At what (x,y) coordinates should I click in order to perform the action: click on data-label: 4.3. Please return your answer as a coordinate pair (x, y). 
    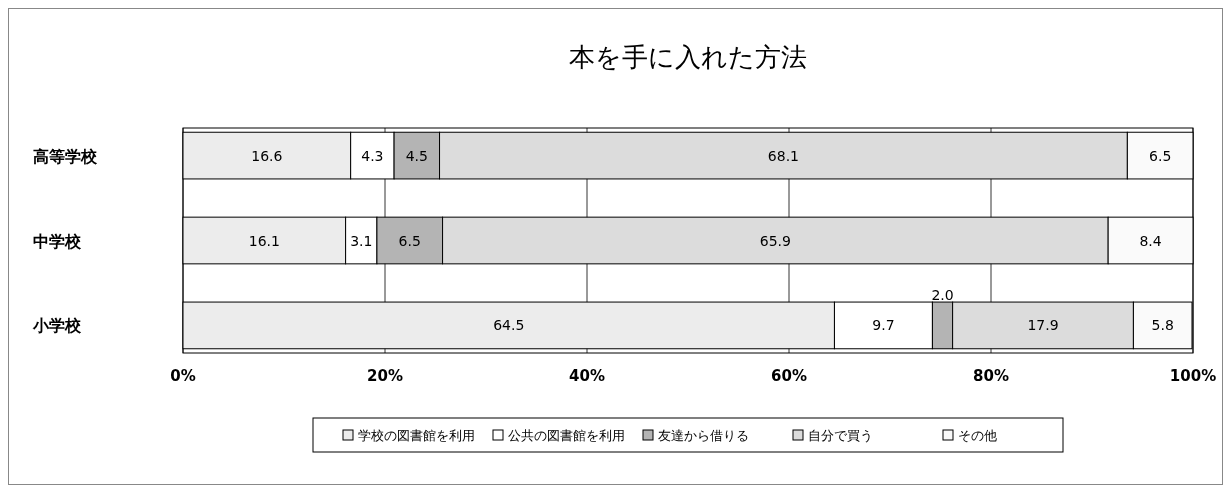
    Looking at the image, I should click on (372, 155).